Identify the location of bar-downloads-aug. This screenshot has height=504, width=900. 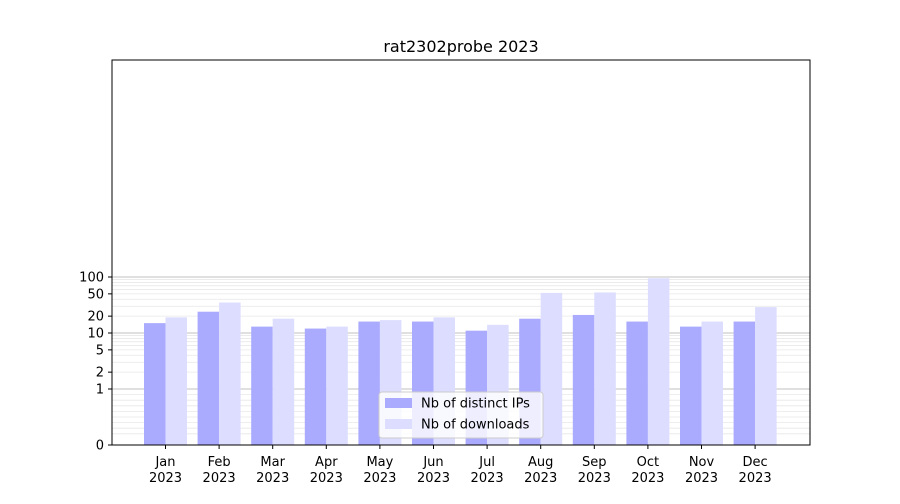
(551, 368).